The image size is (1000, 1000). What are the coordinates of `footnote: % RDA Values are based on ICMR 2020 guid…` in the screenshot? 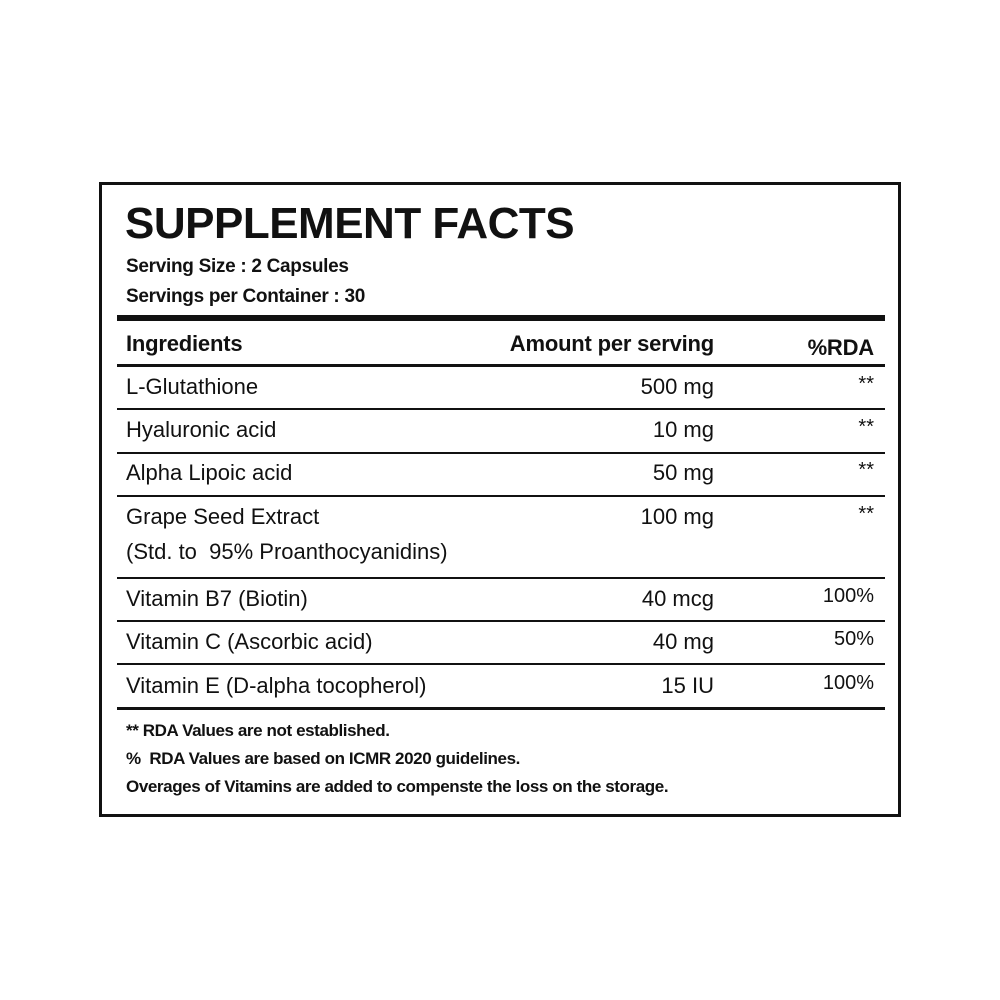 It's located at (323, 758).